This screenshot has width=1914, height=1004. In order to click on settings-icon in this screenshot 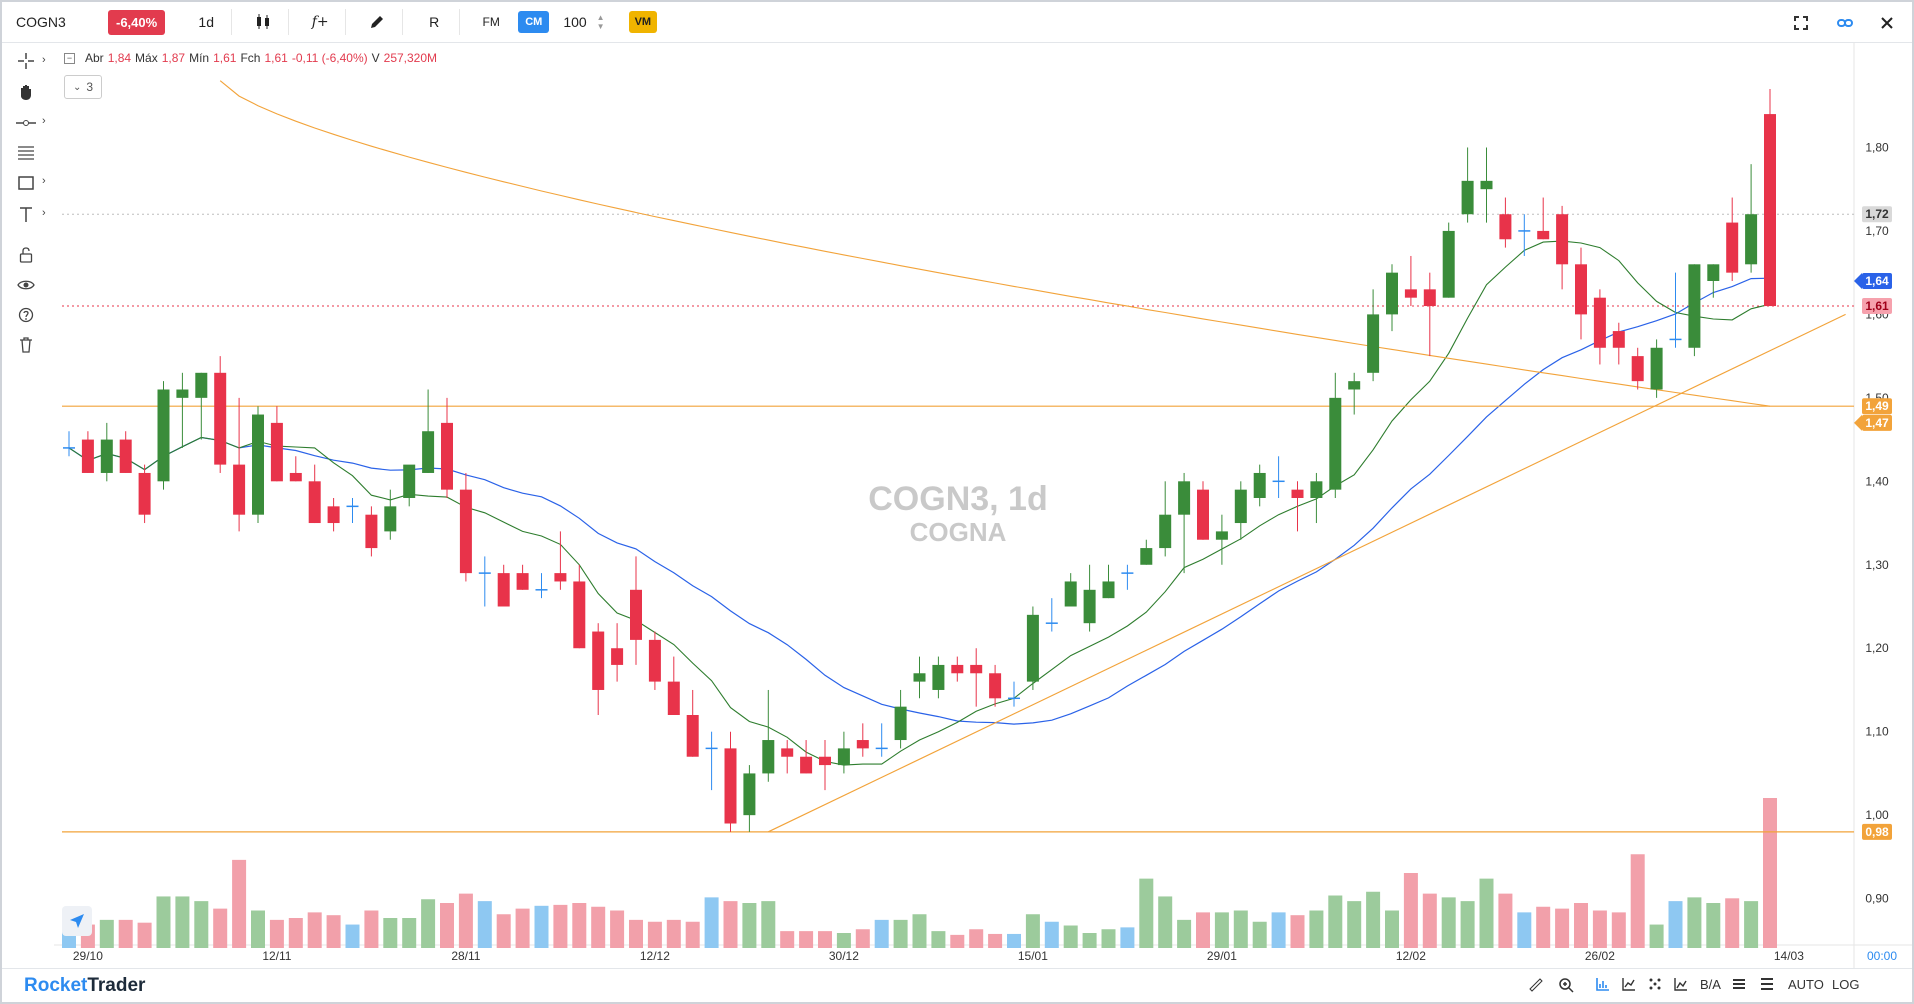, I will do `click(1767, 985)`.